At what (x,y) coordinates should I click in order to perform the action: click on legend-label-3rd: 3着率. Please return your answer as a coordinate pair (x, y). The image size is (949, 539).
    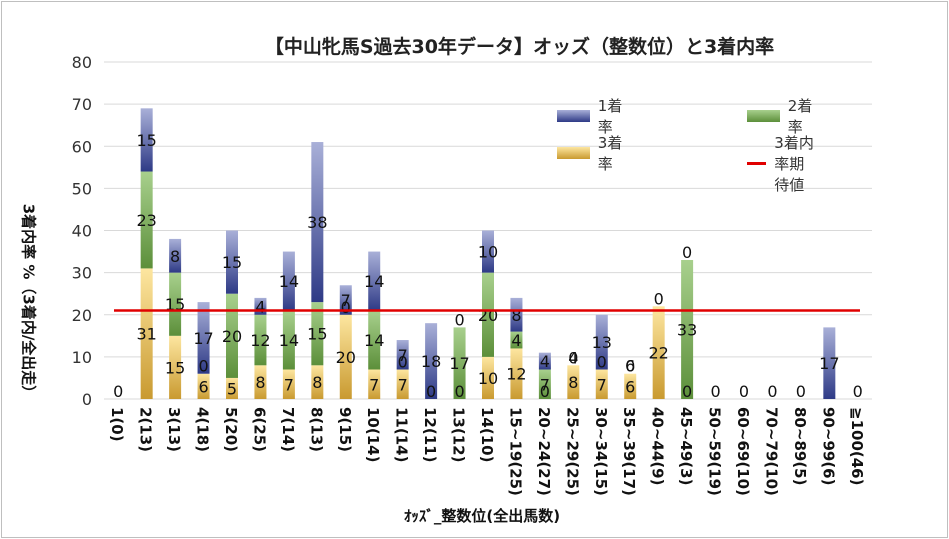
    Looking at the image, I should click on (610, 153).